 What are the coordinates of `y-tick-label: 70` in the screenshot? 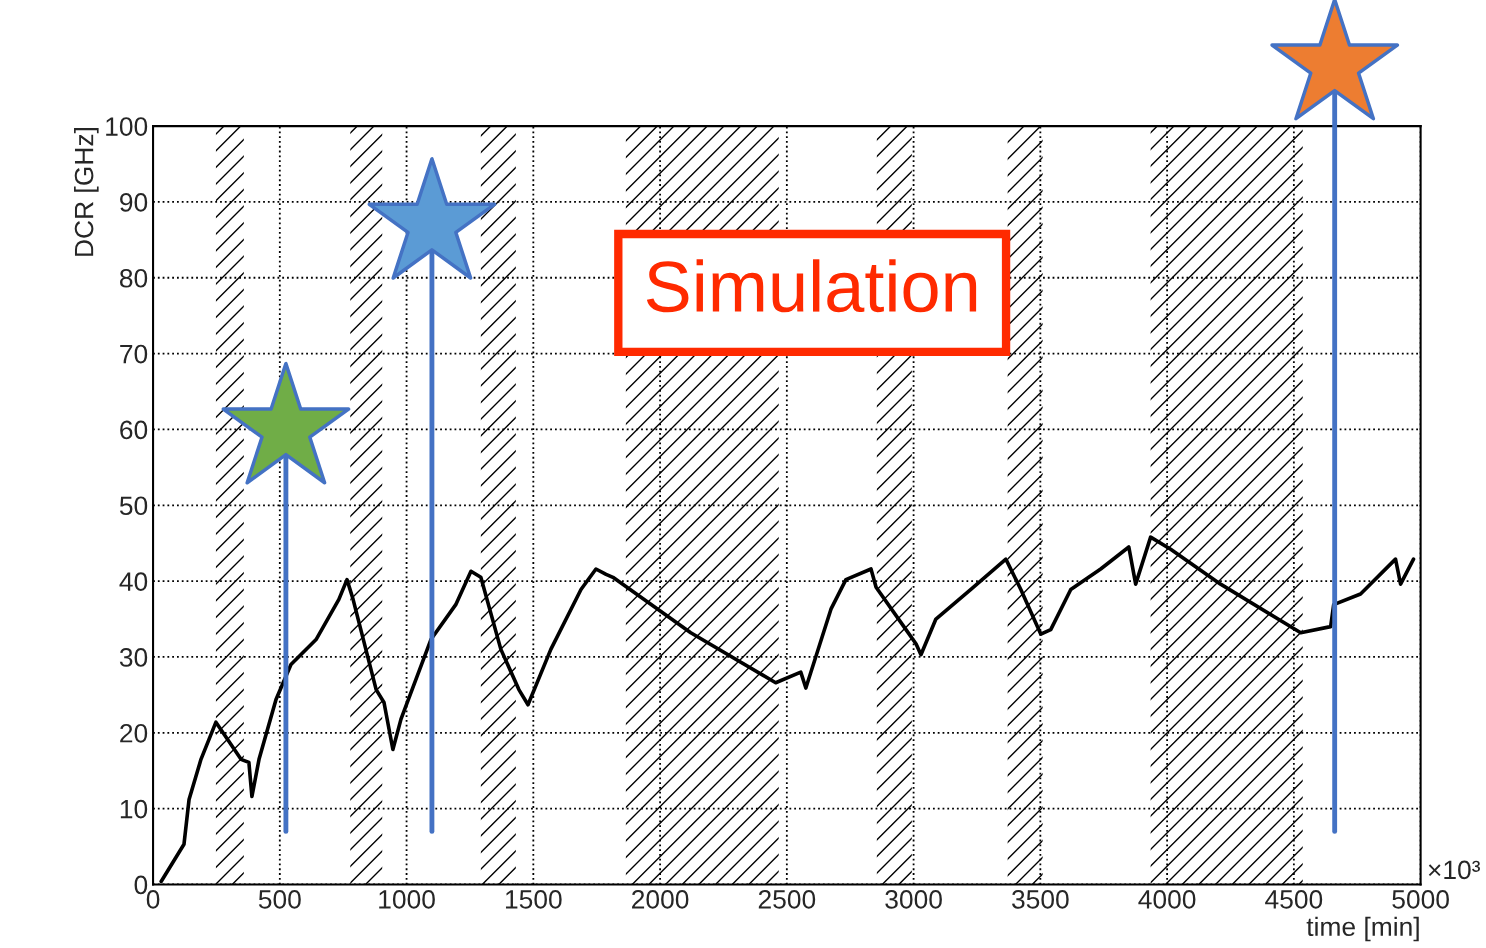 It's located at (134, 354).